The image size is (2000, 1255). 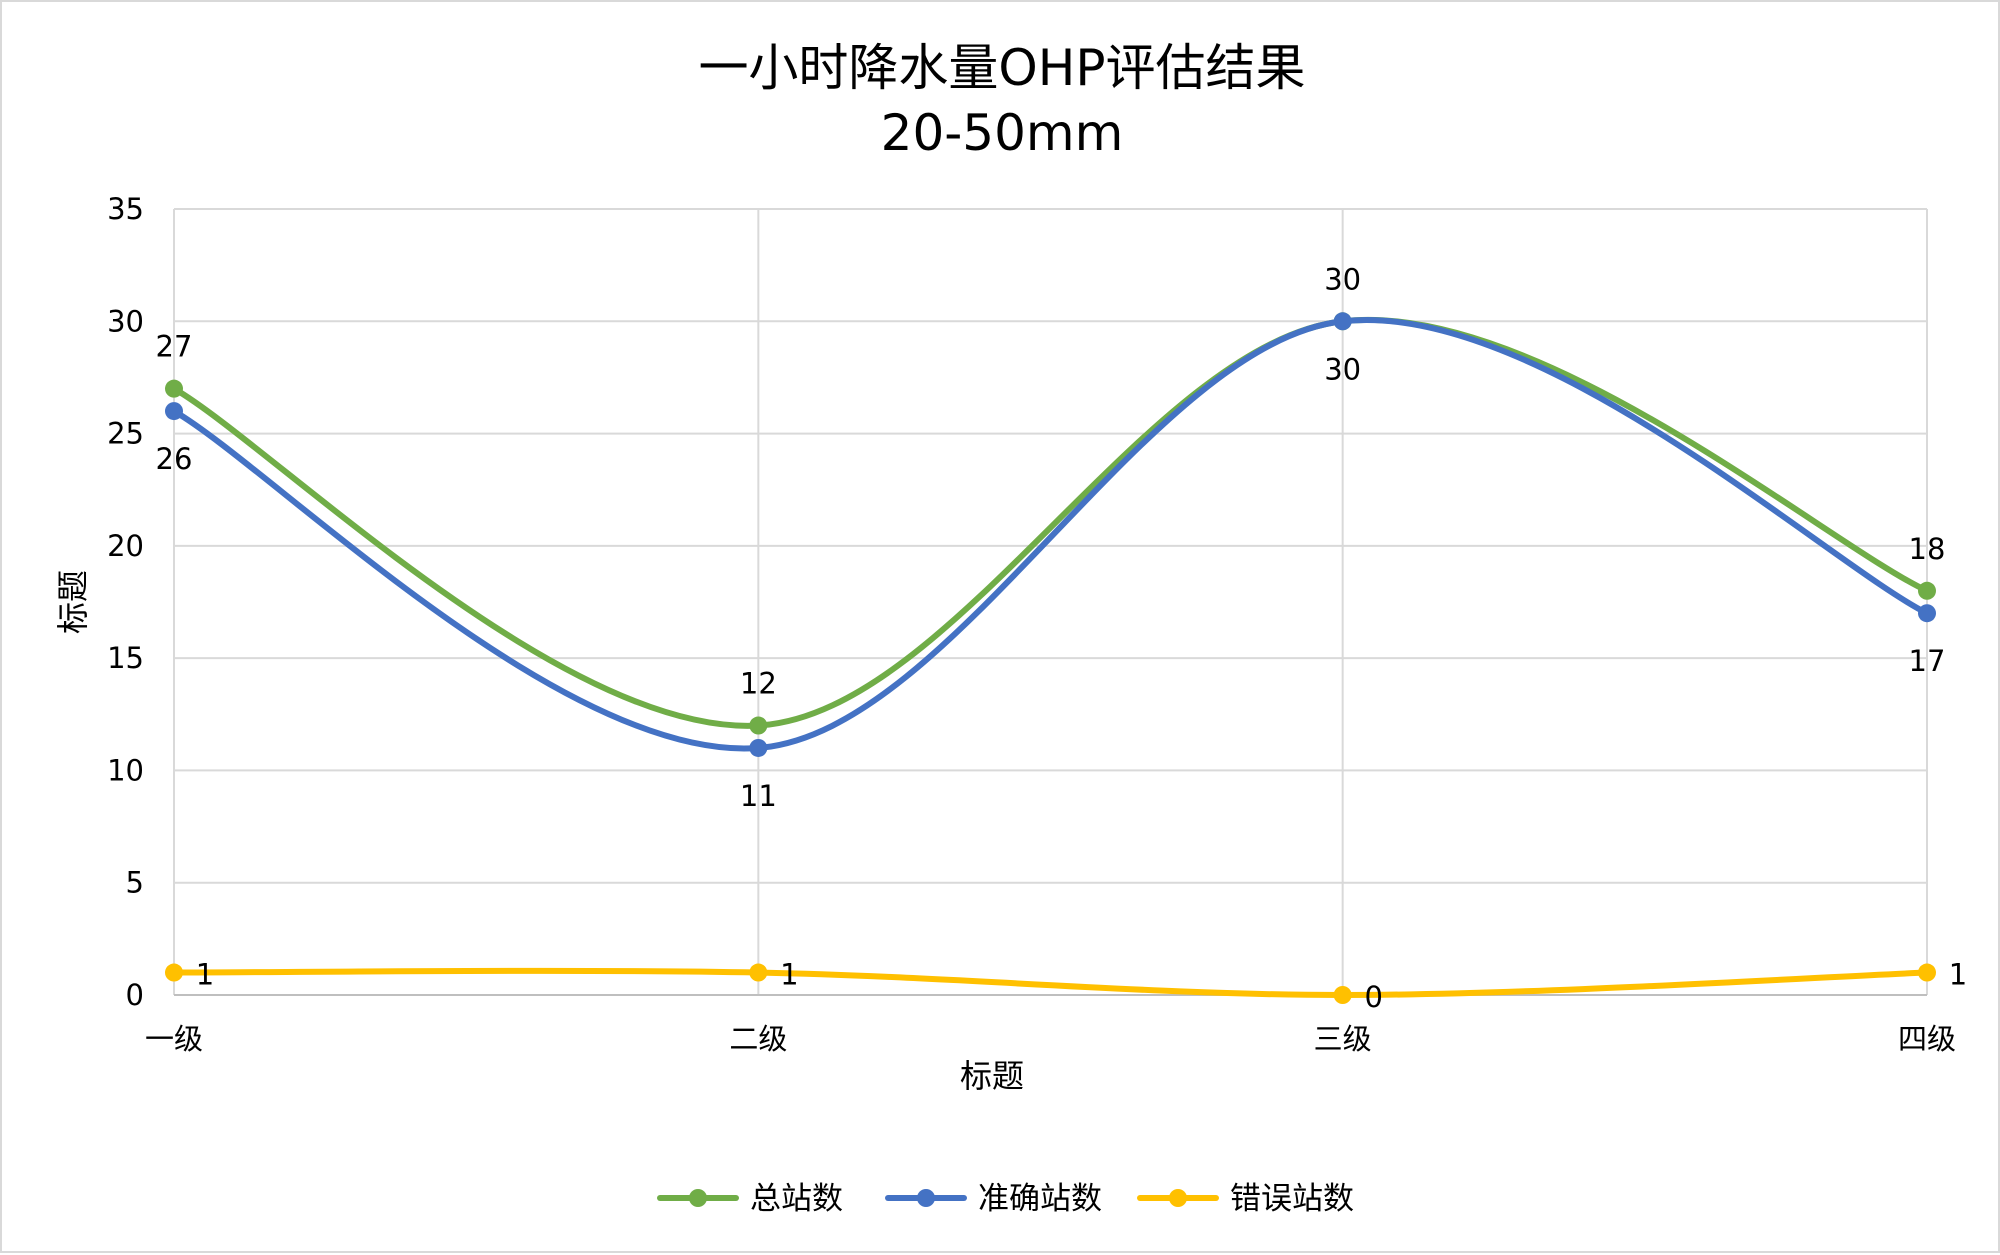 What do you see at coordinates (125, 321) in the screenshot?
I see `y-tick-label: 30` at bounding box center [125, 321].